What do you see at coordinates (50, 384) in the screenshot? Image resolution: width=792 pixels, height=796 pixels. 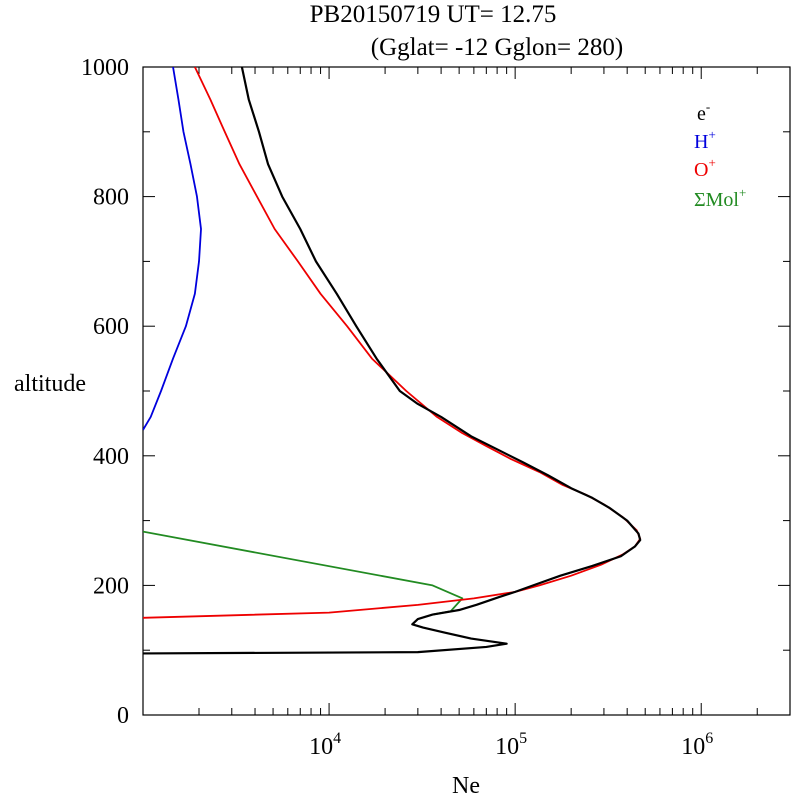 I see `y-axis-label: altitude` at bounding box center [50, 384].